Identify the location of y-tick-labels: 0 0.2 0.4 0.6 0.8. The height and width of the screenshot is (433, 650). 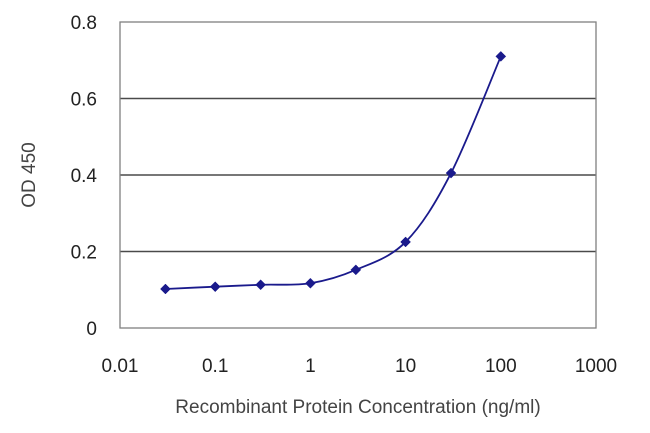
(84, 176).